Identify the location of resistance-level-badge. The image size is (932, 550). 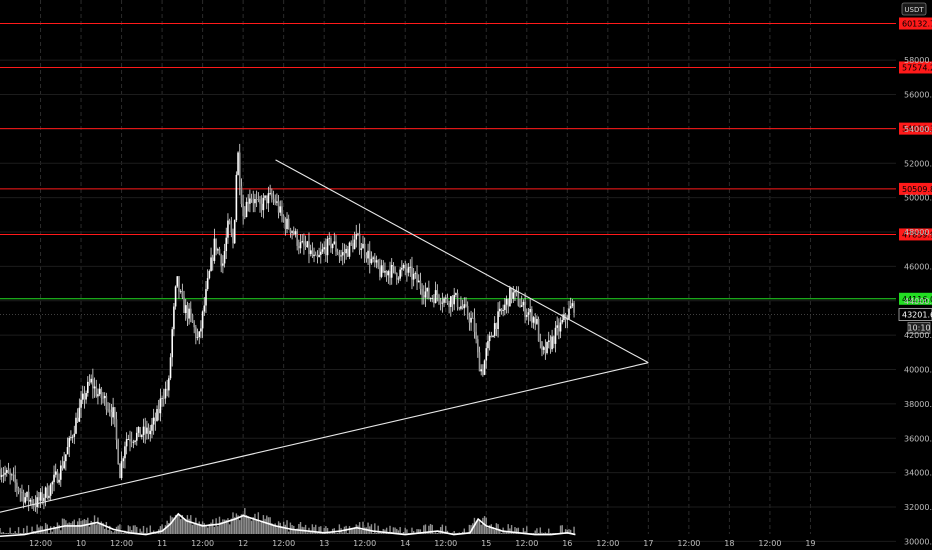
(915, 67).